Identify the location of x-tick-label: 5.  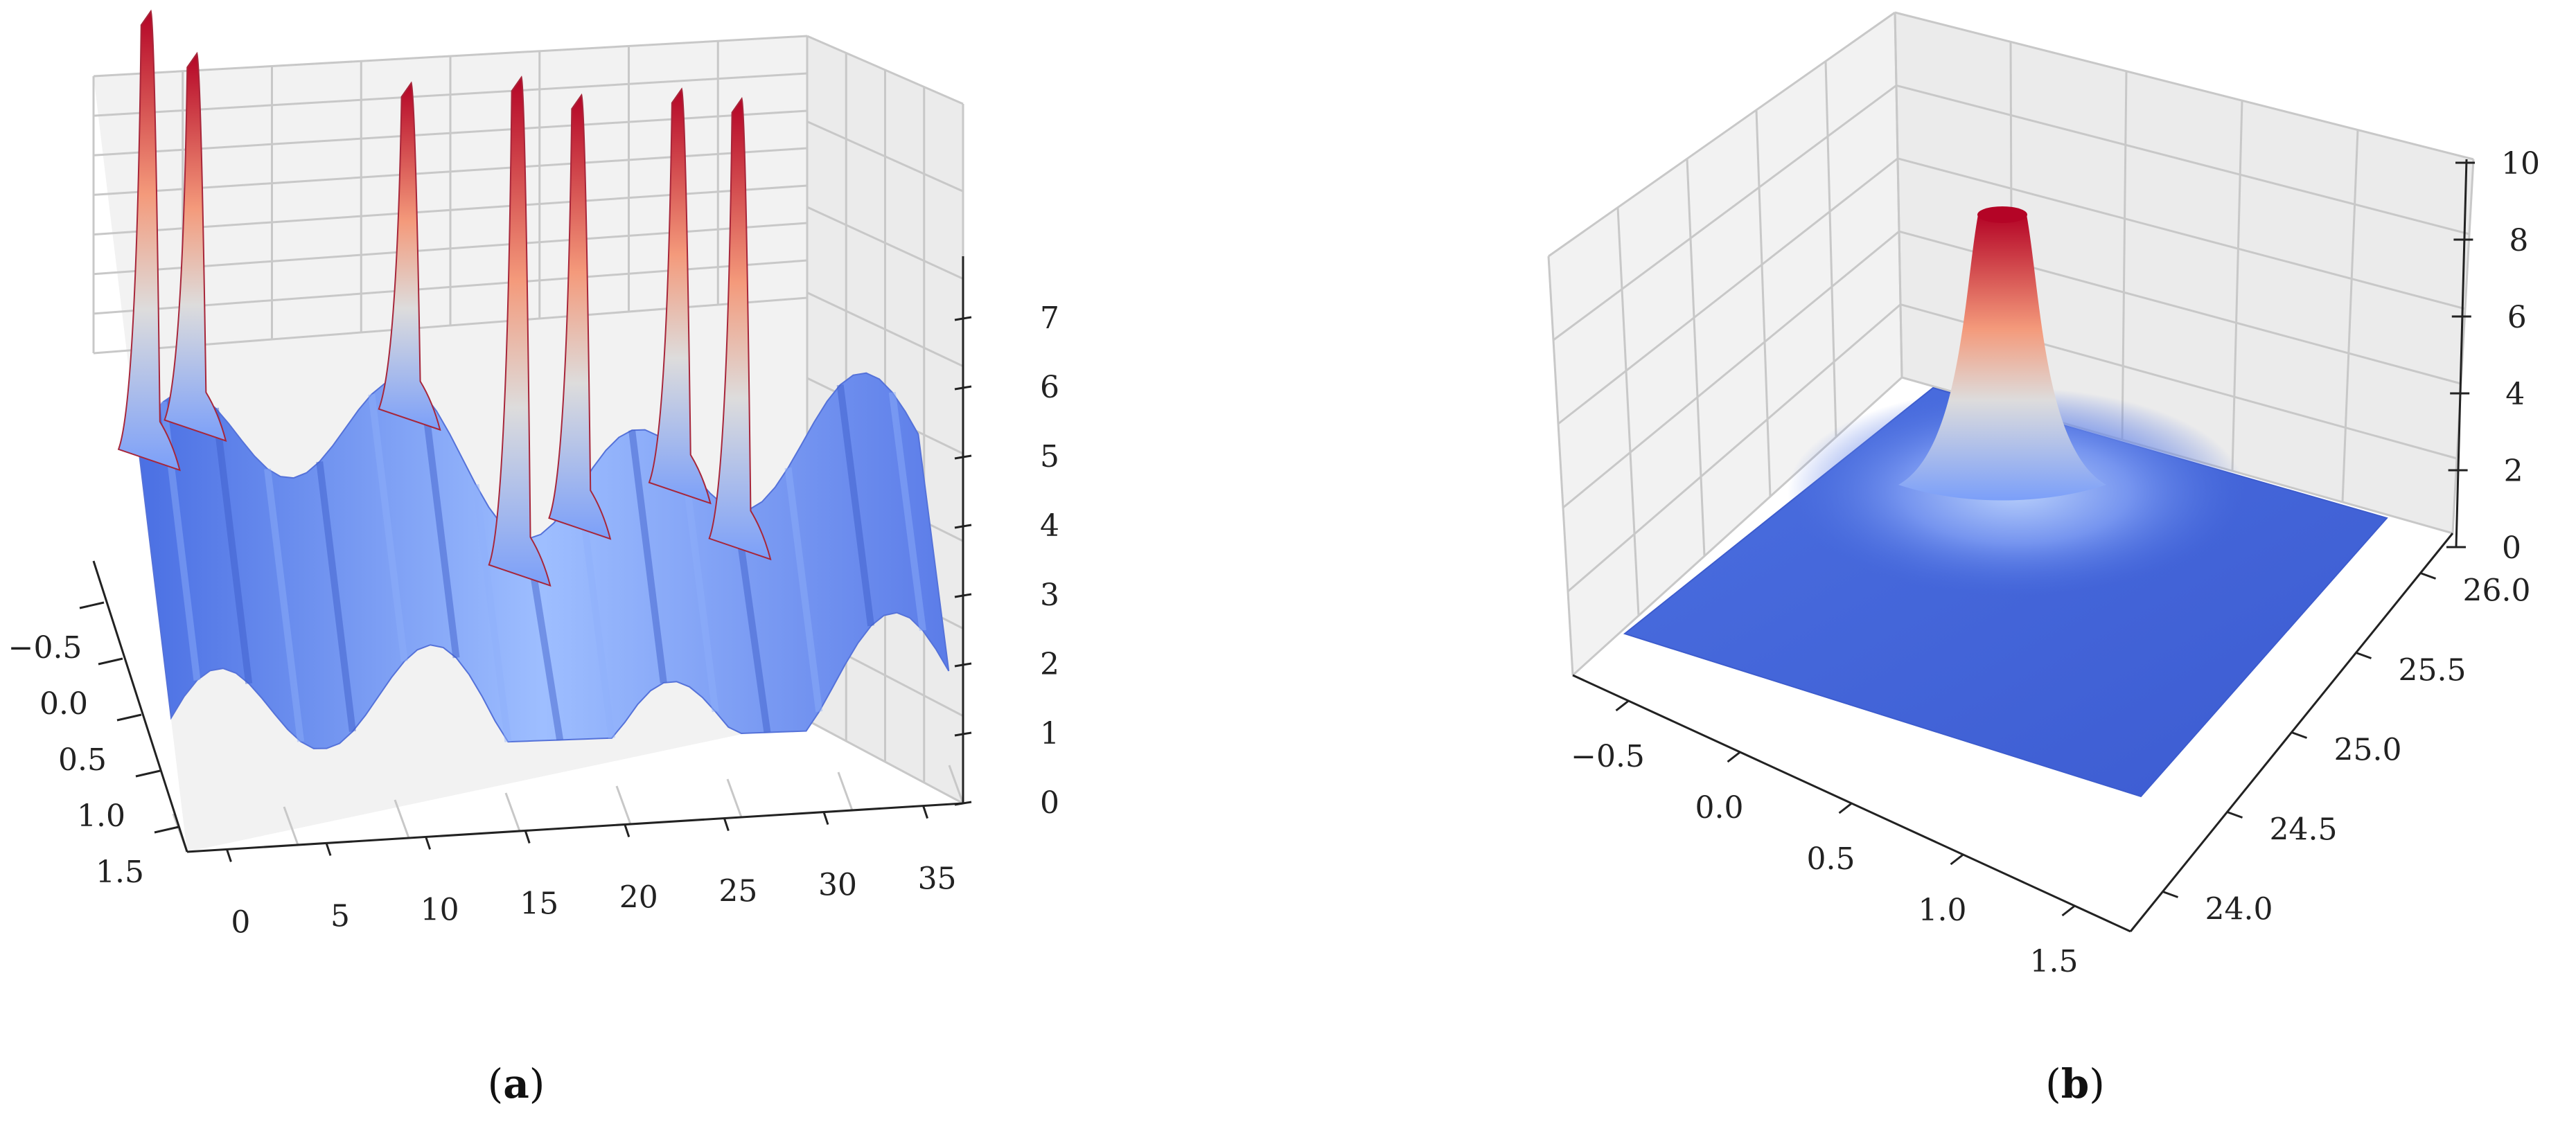
(340, 916).